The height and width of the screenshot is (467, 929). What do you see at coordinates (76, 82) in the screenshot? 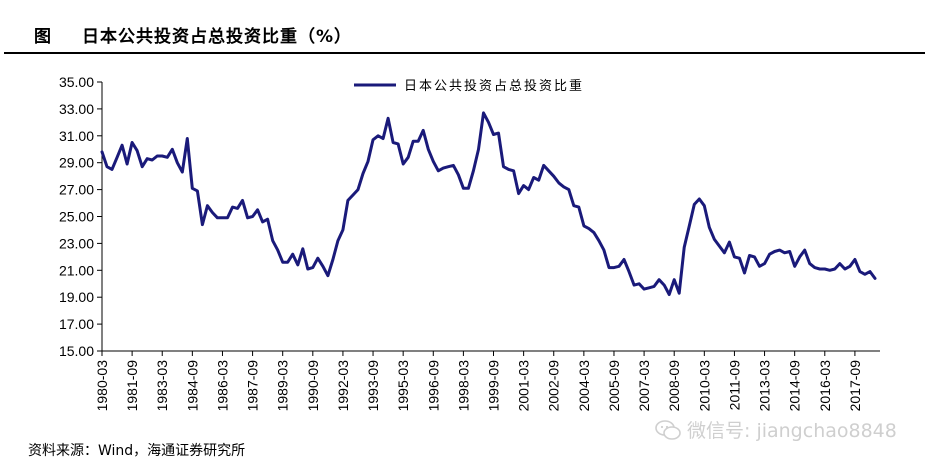
I see `y-tick-label: 35.00` at bounding box center [76, 82].